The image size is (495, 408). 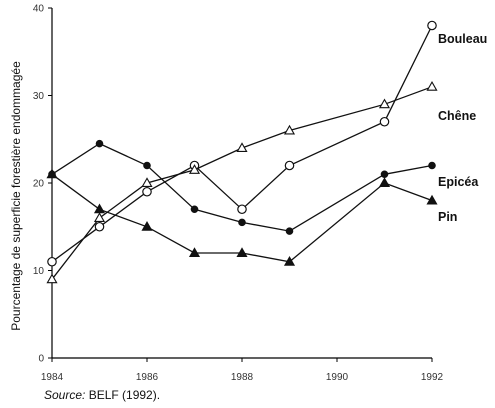 I want to click on y-tick-label: 0, so click(x=41, y=359).